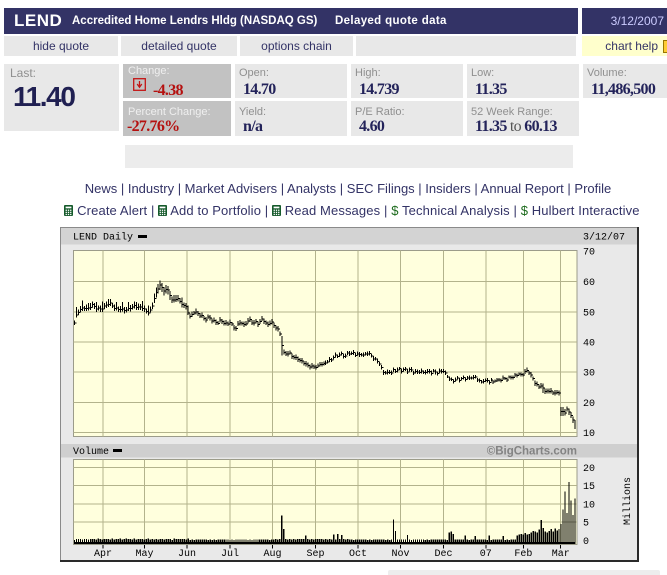 This screenshot has width=667, height=575. Describe the element at coordinates (586, 542) in the screenshot. I see `svg-text: 0` at that location.